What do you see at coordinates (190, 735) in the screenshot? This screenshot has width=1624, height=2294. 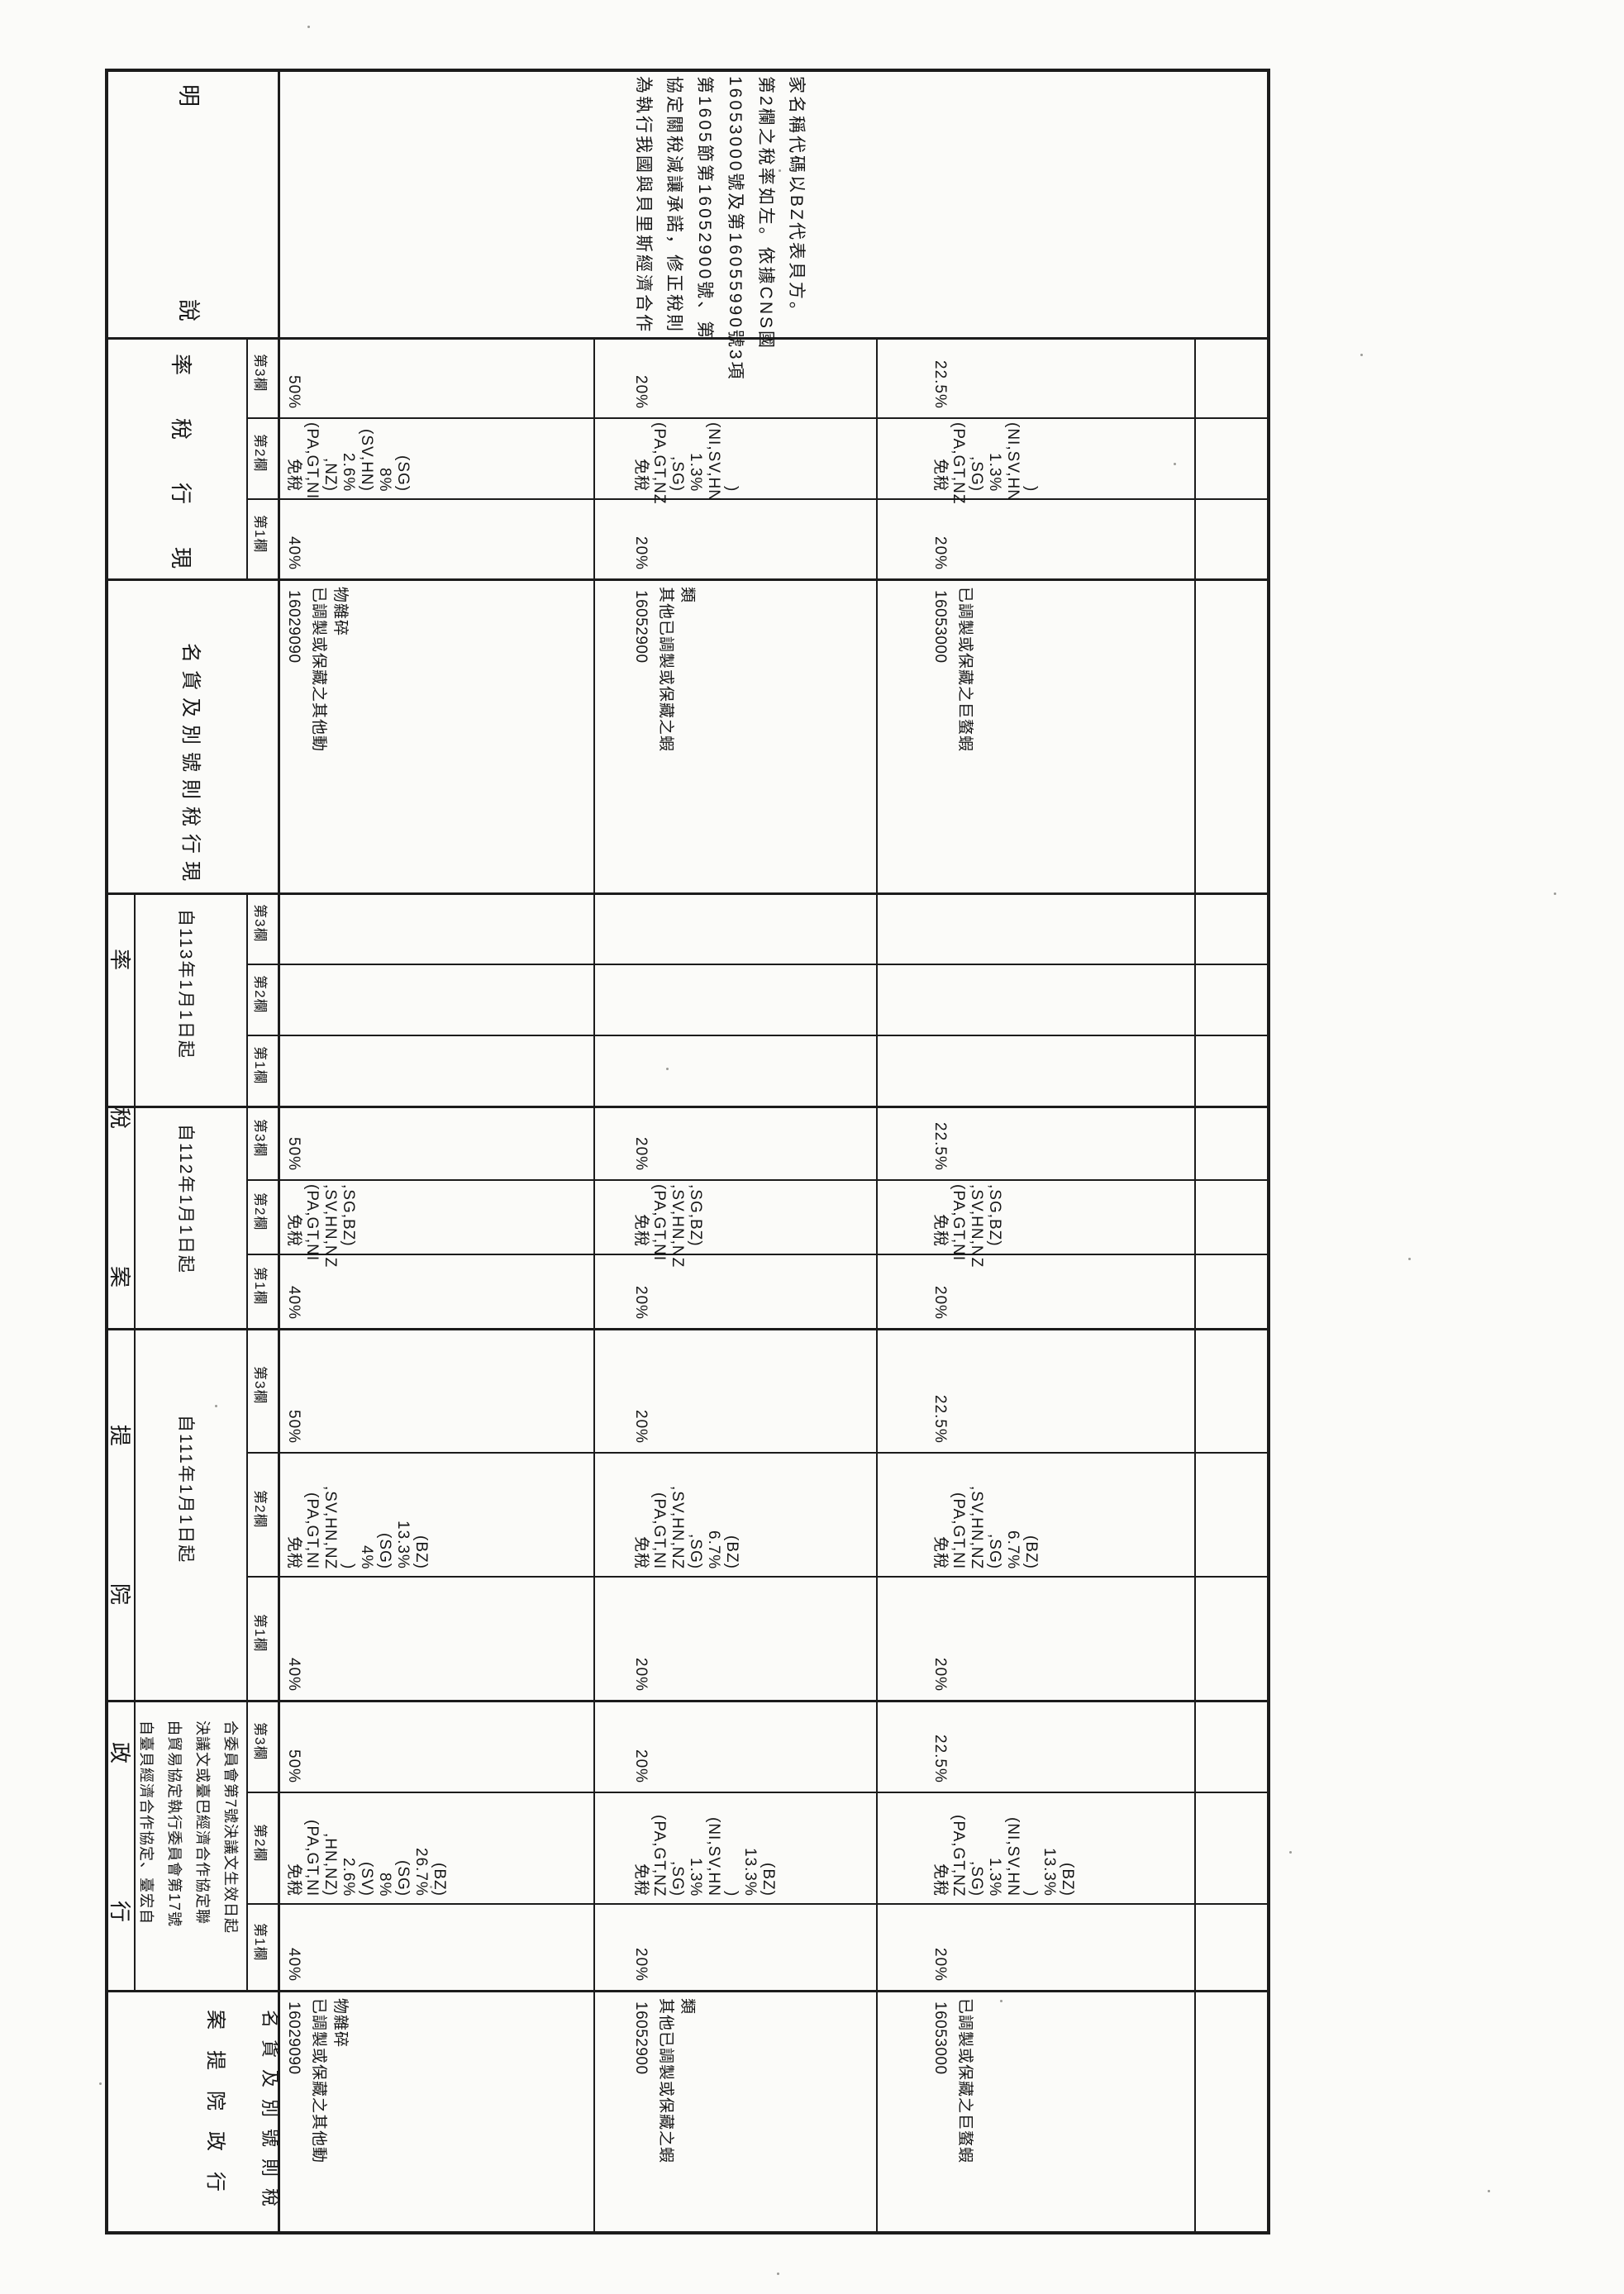 I see `current-code-header-char: 別` at bounding box center [190, 735].